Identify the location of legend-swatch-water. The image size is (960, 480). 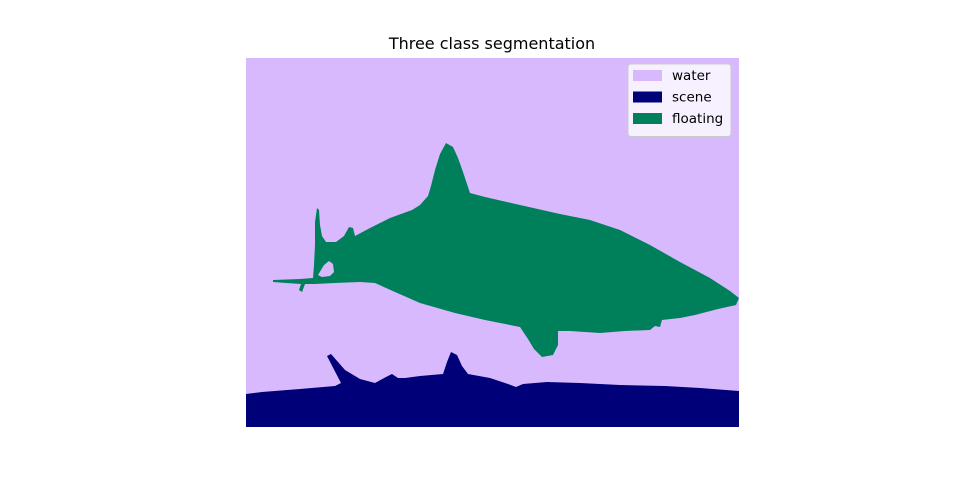
(647, 75).